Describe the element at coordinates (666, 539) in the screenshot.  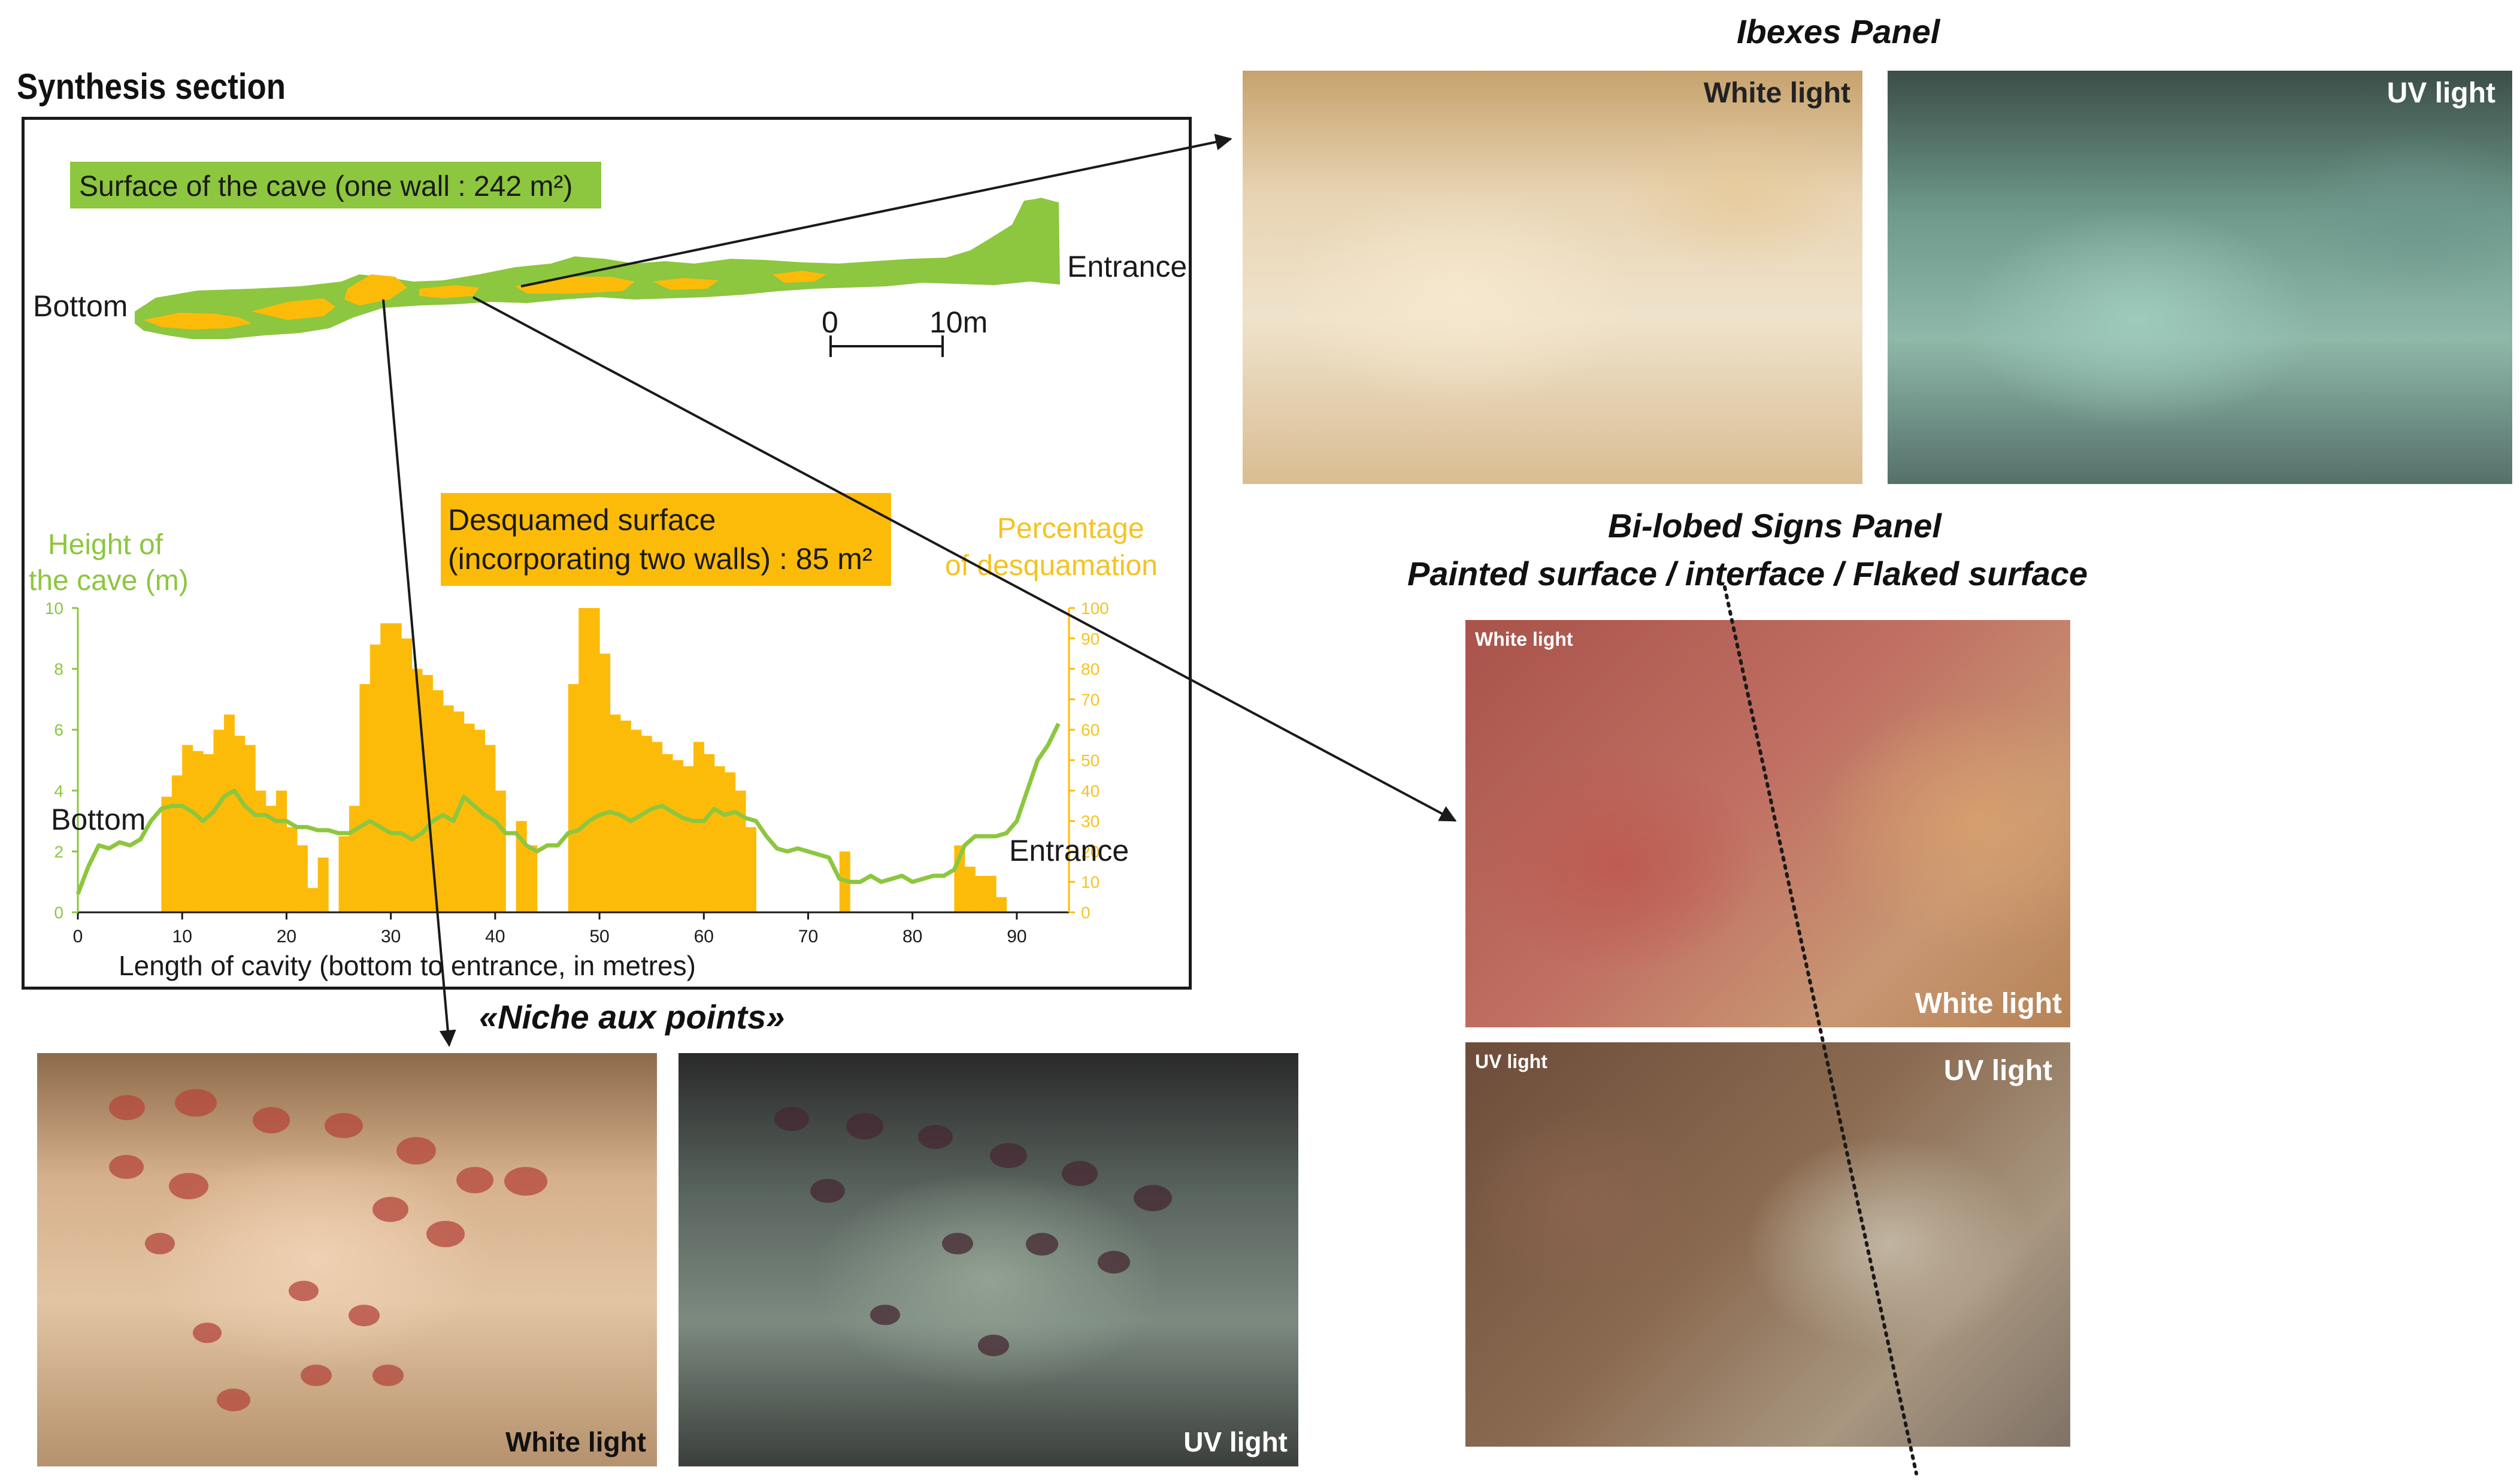
I see `desquamed-legend-box` at that location.